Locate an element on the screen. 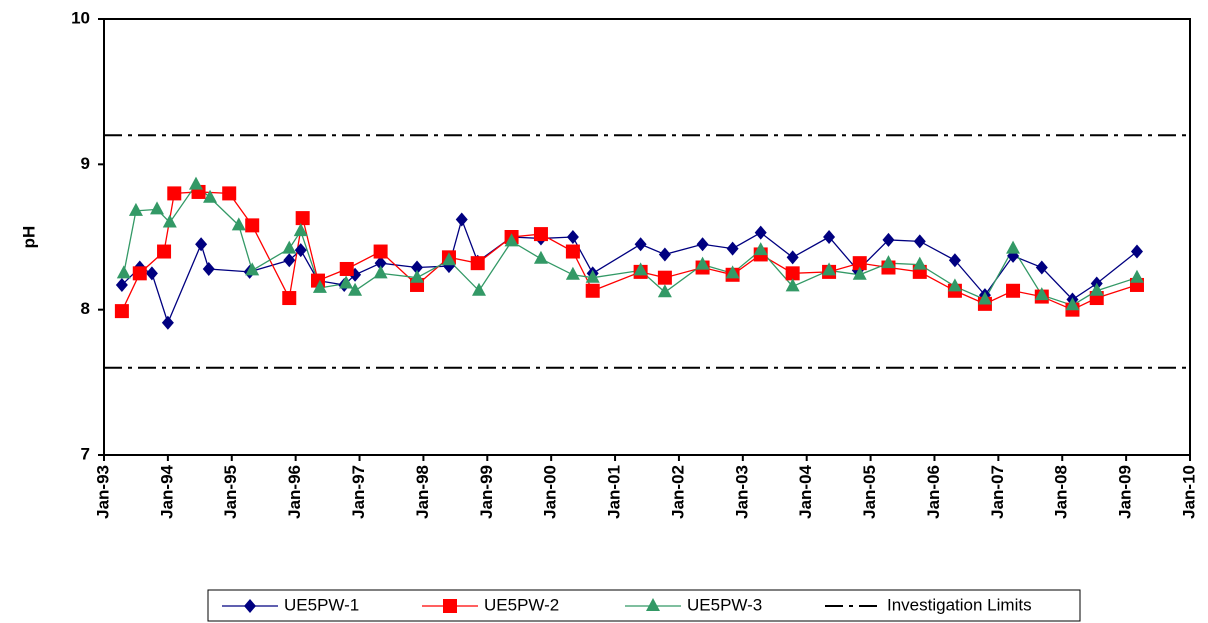 This screenshot has width=1208, height=623. x-tick-label: Jan-98 is located at coordinates (422, 492).